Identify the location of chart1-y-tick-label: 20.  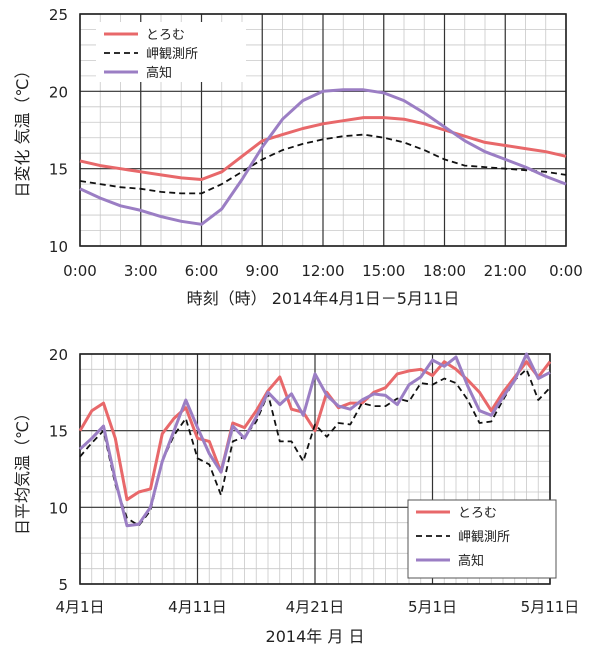
(58, 92).